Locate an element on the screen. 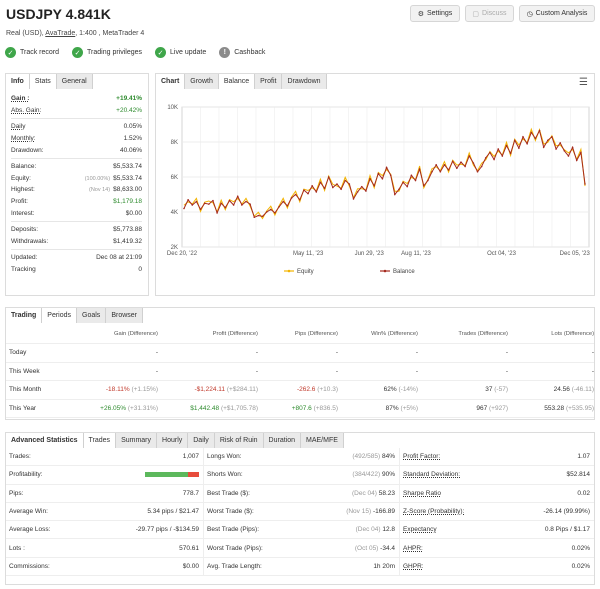 The height and width of the screenshot is (589, 600). adv-col-1: Lots : 570.61 is located at coordinates (105, 548).